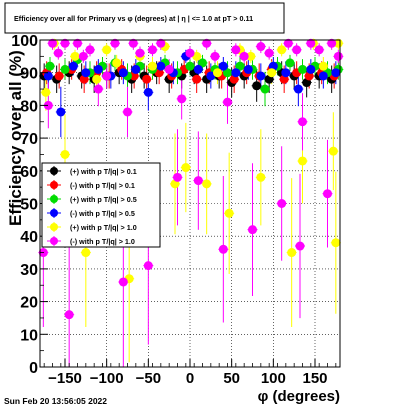  What do you see at coordinates (29, 205) in the screenshot?
I see `y-tick-label: 50` at bounding box center [29, 205].